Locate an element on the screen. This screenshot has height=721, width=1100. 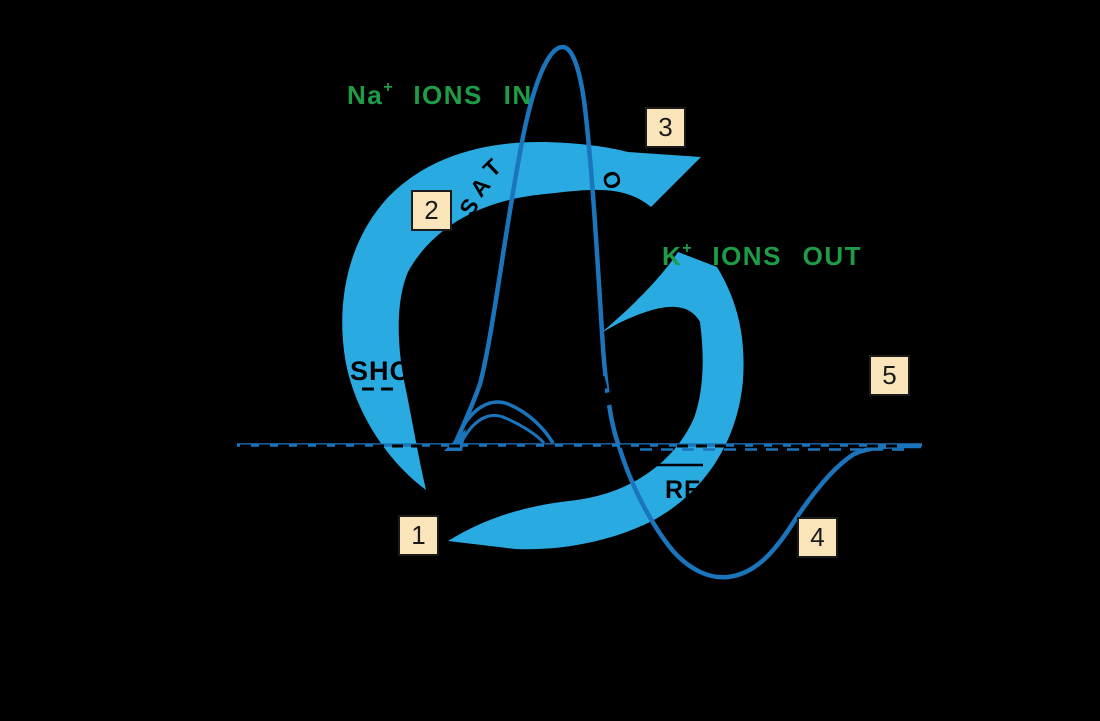
k-direction: IONS OUT is located at coordinates (787, 256).